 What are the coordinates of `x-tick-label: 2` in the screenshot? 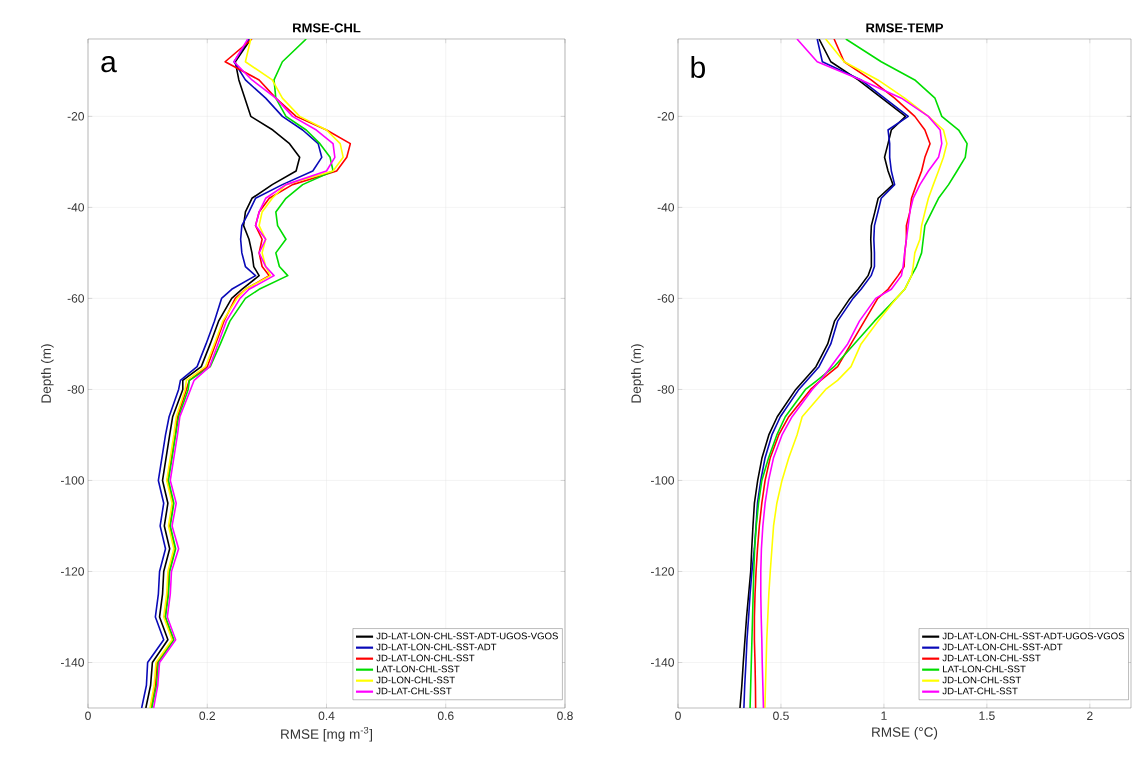 It's located at (1090, 715).